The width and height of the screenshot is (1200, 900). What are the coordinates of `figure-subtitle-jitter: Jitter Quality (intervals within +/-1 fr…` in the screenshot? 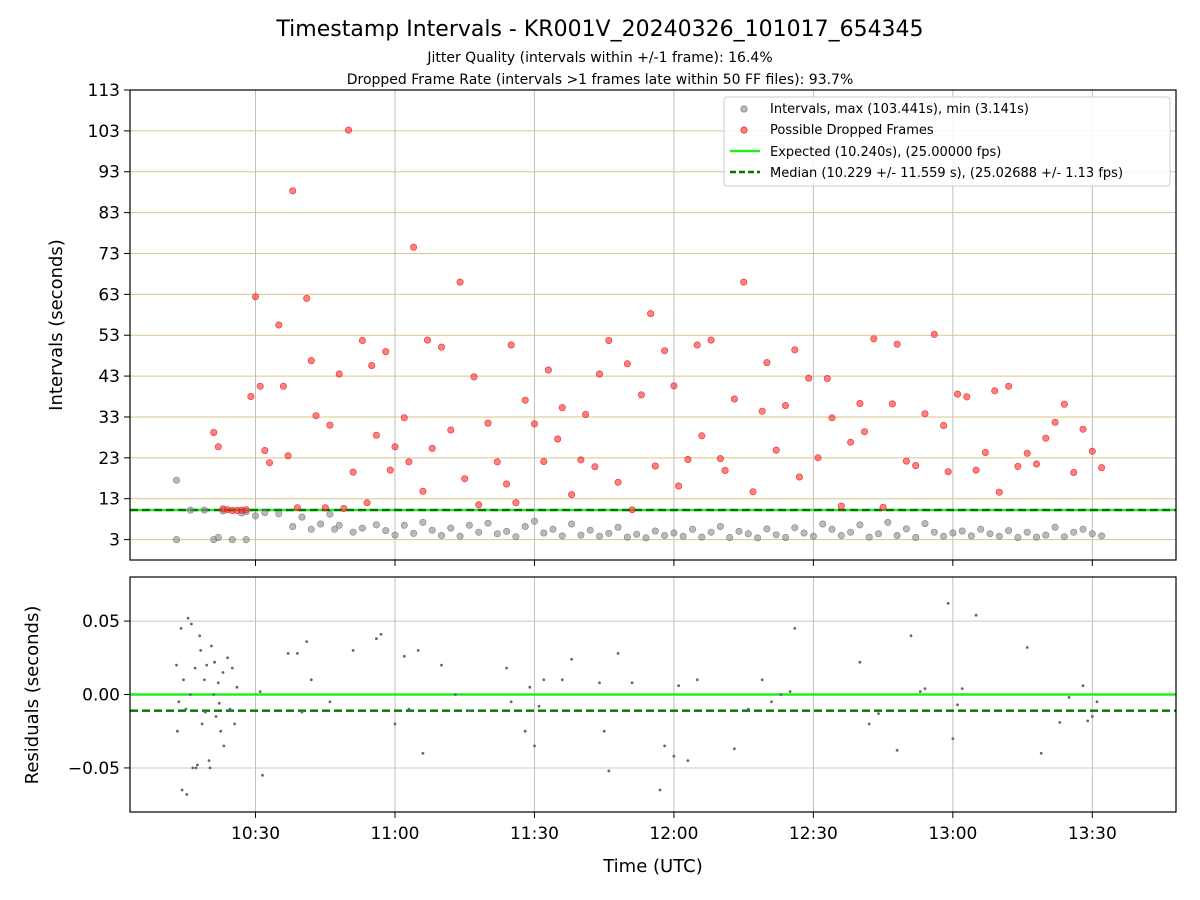 It's located at (599, 58).